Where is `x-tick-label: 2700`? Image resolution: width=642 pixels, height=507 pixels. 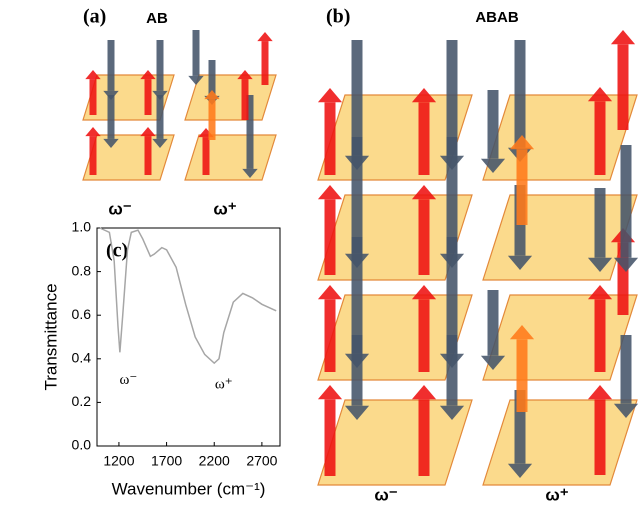 x-tick-label: 2700 is located at coordinates (261, 461).